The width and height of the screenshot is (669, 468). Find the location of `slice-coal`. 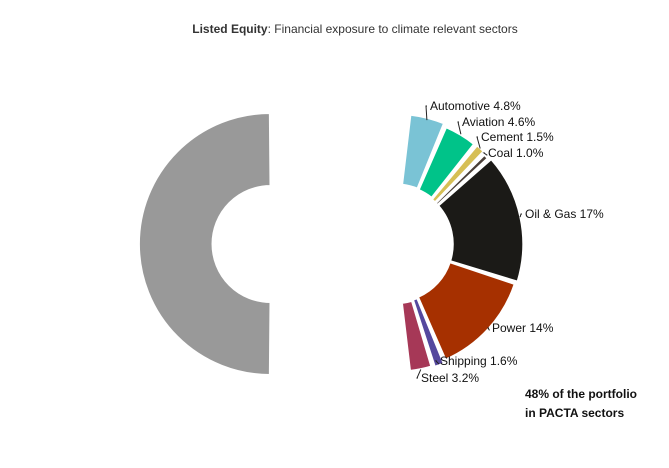

slice-coal is located at coordinates (462, 180).